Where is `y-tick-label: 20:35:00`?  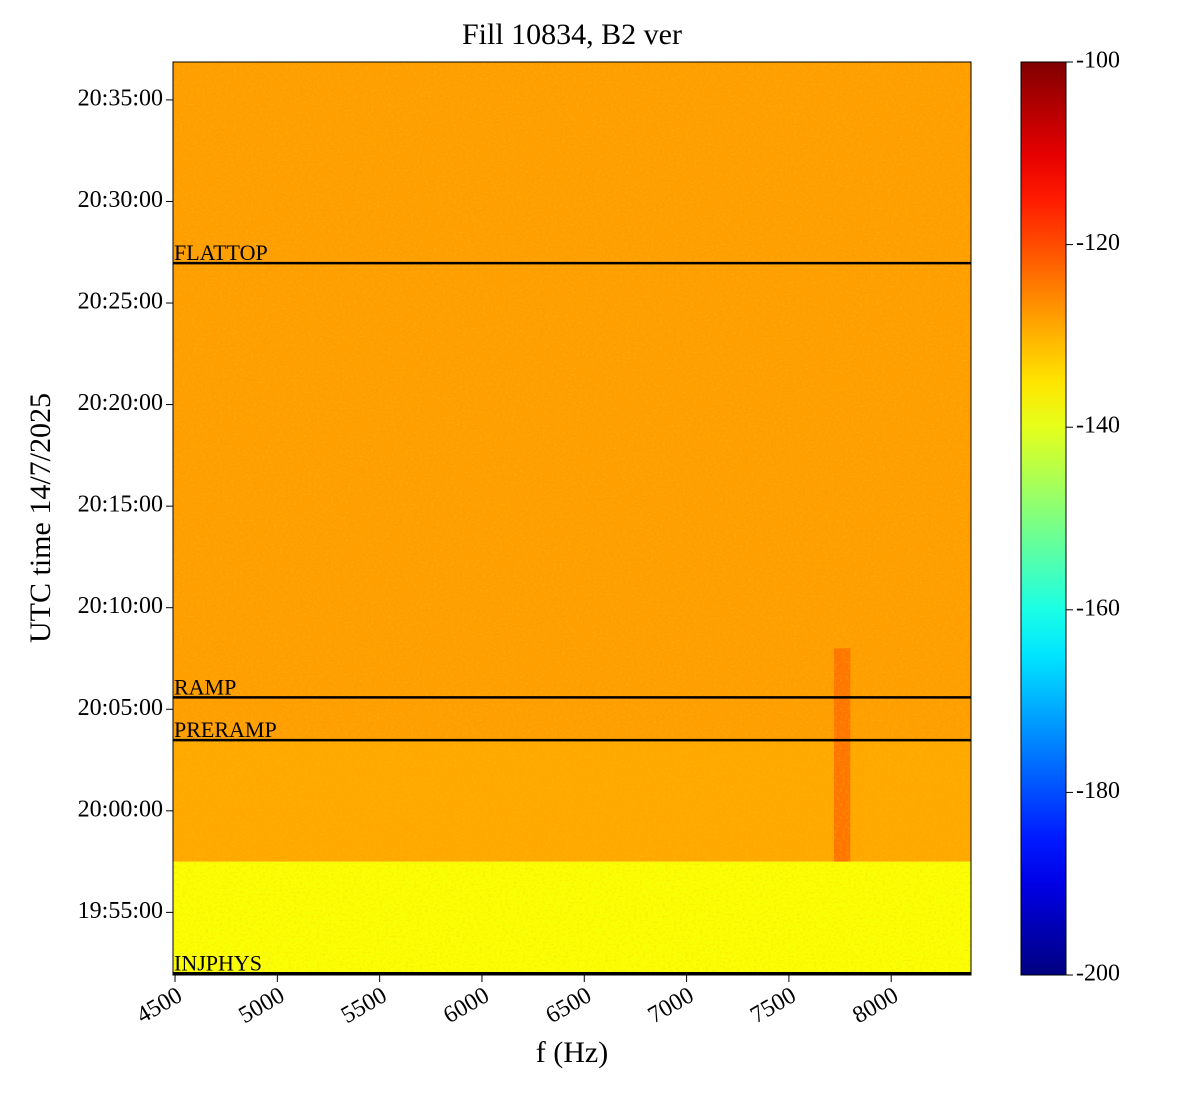 y-tick-label: 20:35:00 is located at coordinates (120, 98).